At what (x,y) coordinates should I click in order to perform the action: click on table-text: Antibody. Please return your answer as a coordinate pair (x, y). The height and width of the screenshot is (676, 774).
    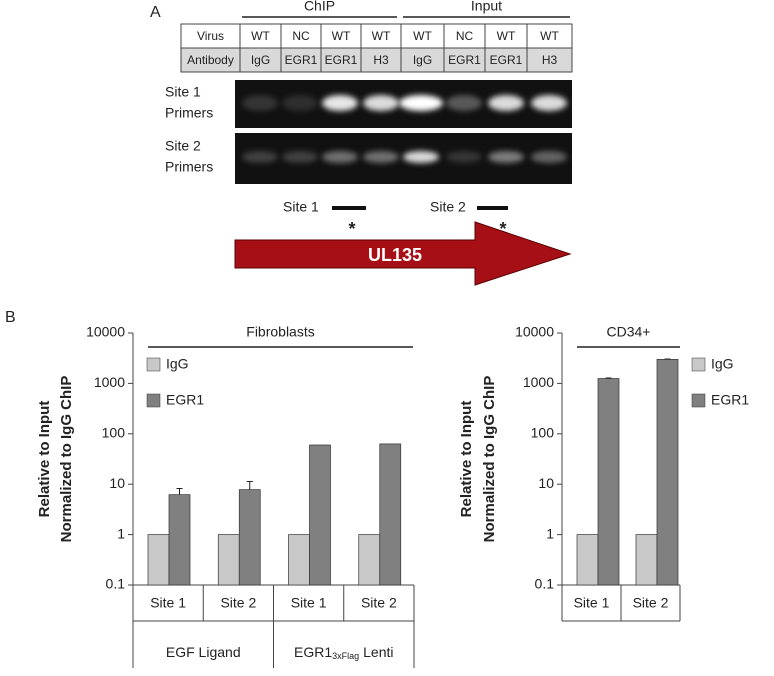
    Looking at the image, I should click on (210, 60).